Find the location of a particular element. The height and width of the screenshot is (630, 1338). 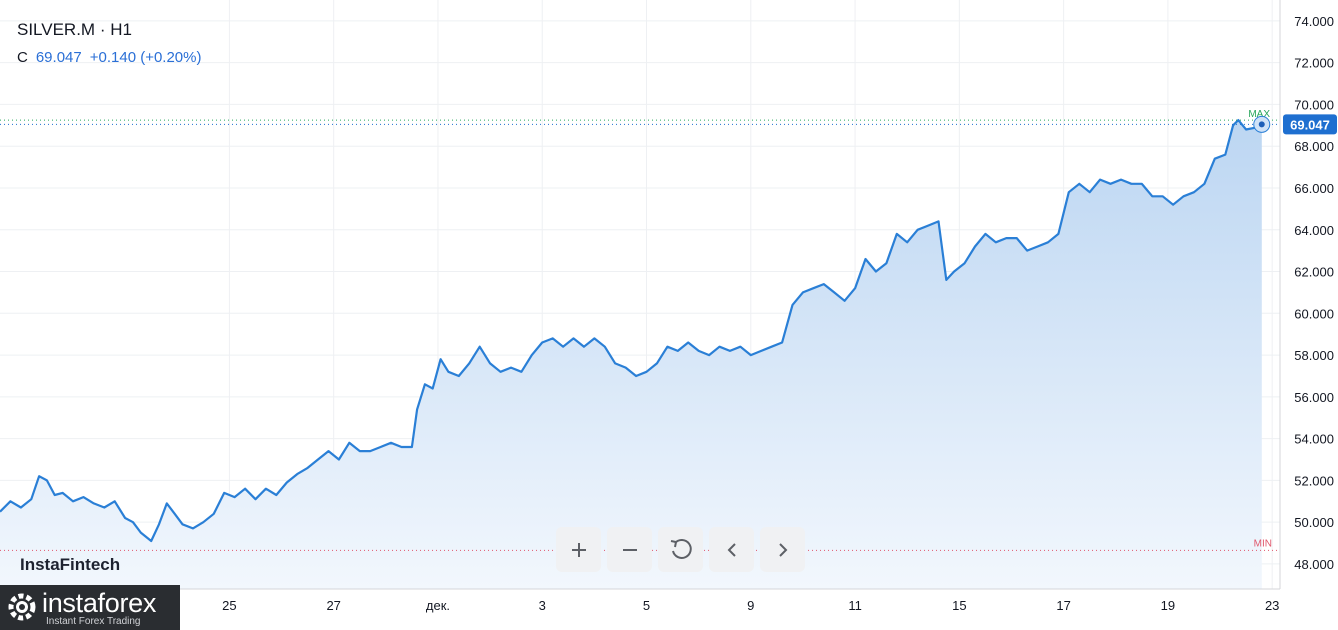

last-price-tag is located at coordinates (1310, 124).